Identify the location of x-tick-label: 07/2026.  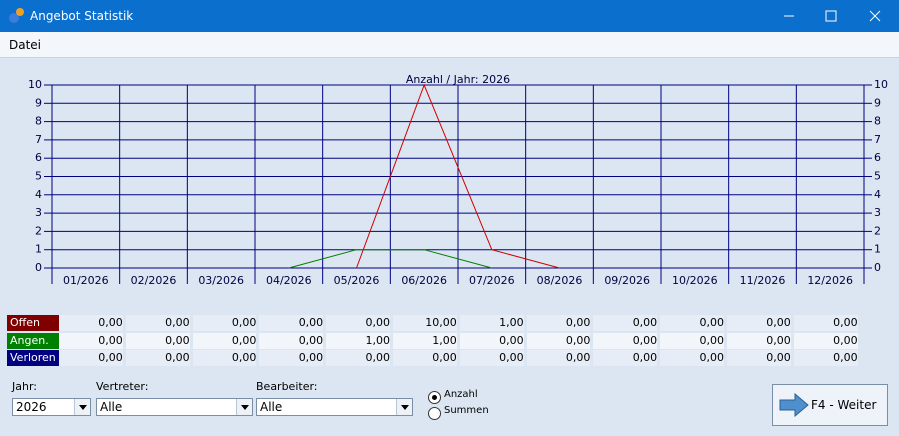
(492, 280).